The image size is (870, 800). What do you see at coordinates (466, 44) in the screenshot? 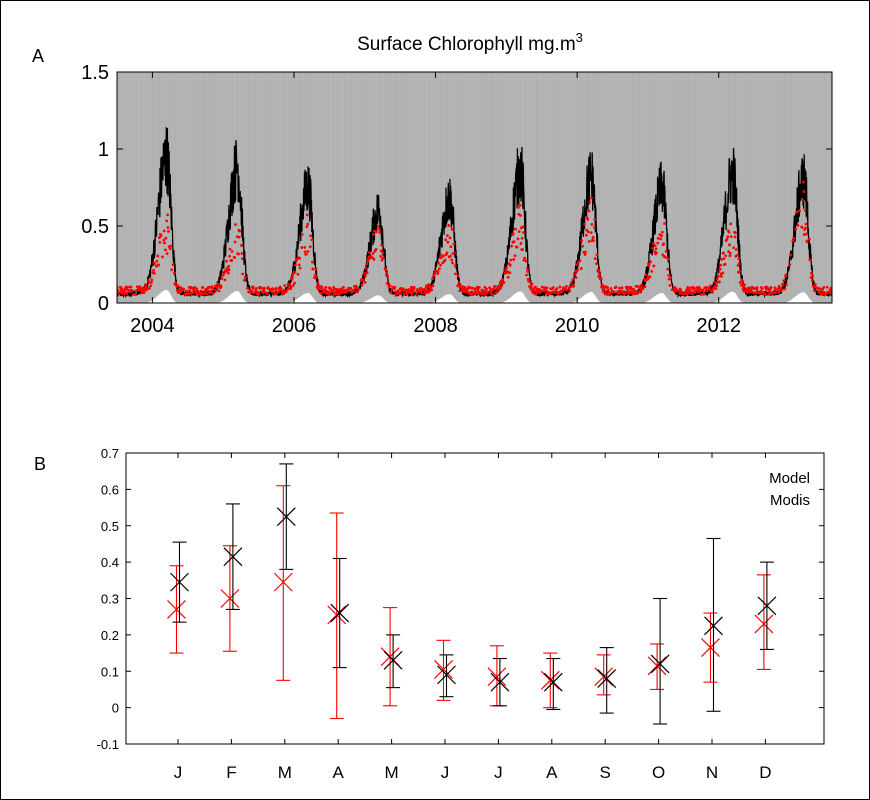
I see `panel-a-title-text: Surface Chlorophyll mg.m` at bounding box center [466, 44].